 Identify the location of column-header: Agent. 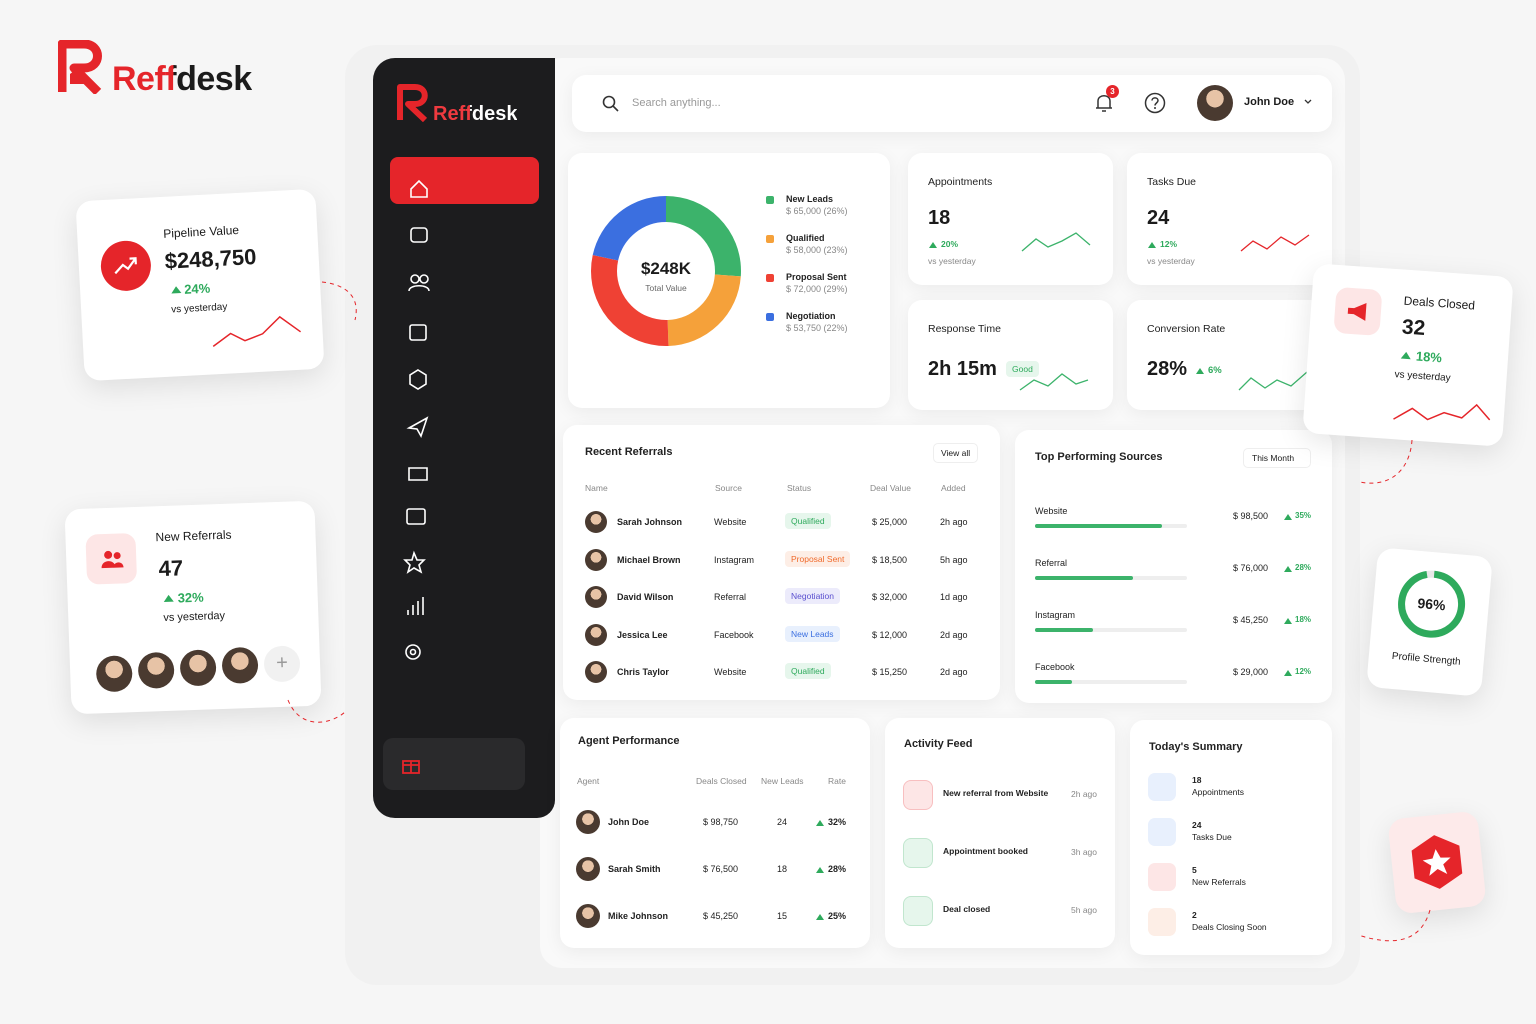
(588, 781).